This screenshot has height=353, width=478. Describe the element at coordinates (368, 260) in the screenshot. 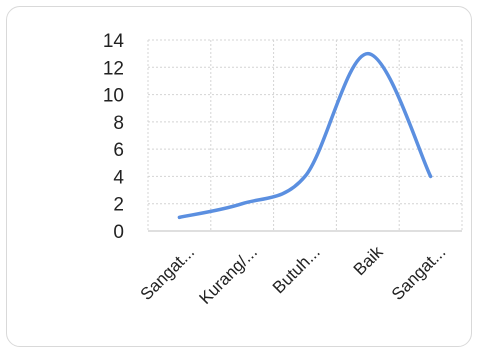

I see `x-tick-label: Baik` at that location.